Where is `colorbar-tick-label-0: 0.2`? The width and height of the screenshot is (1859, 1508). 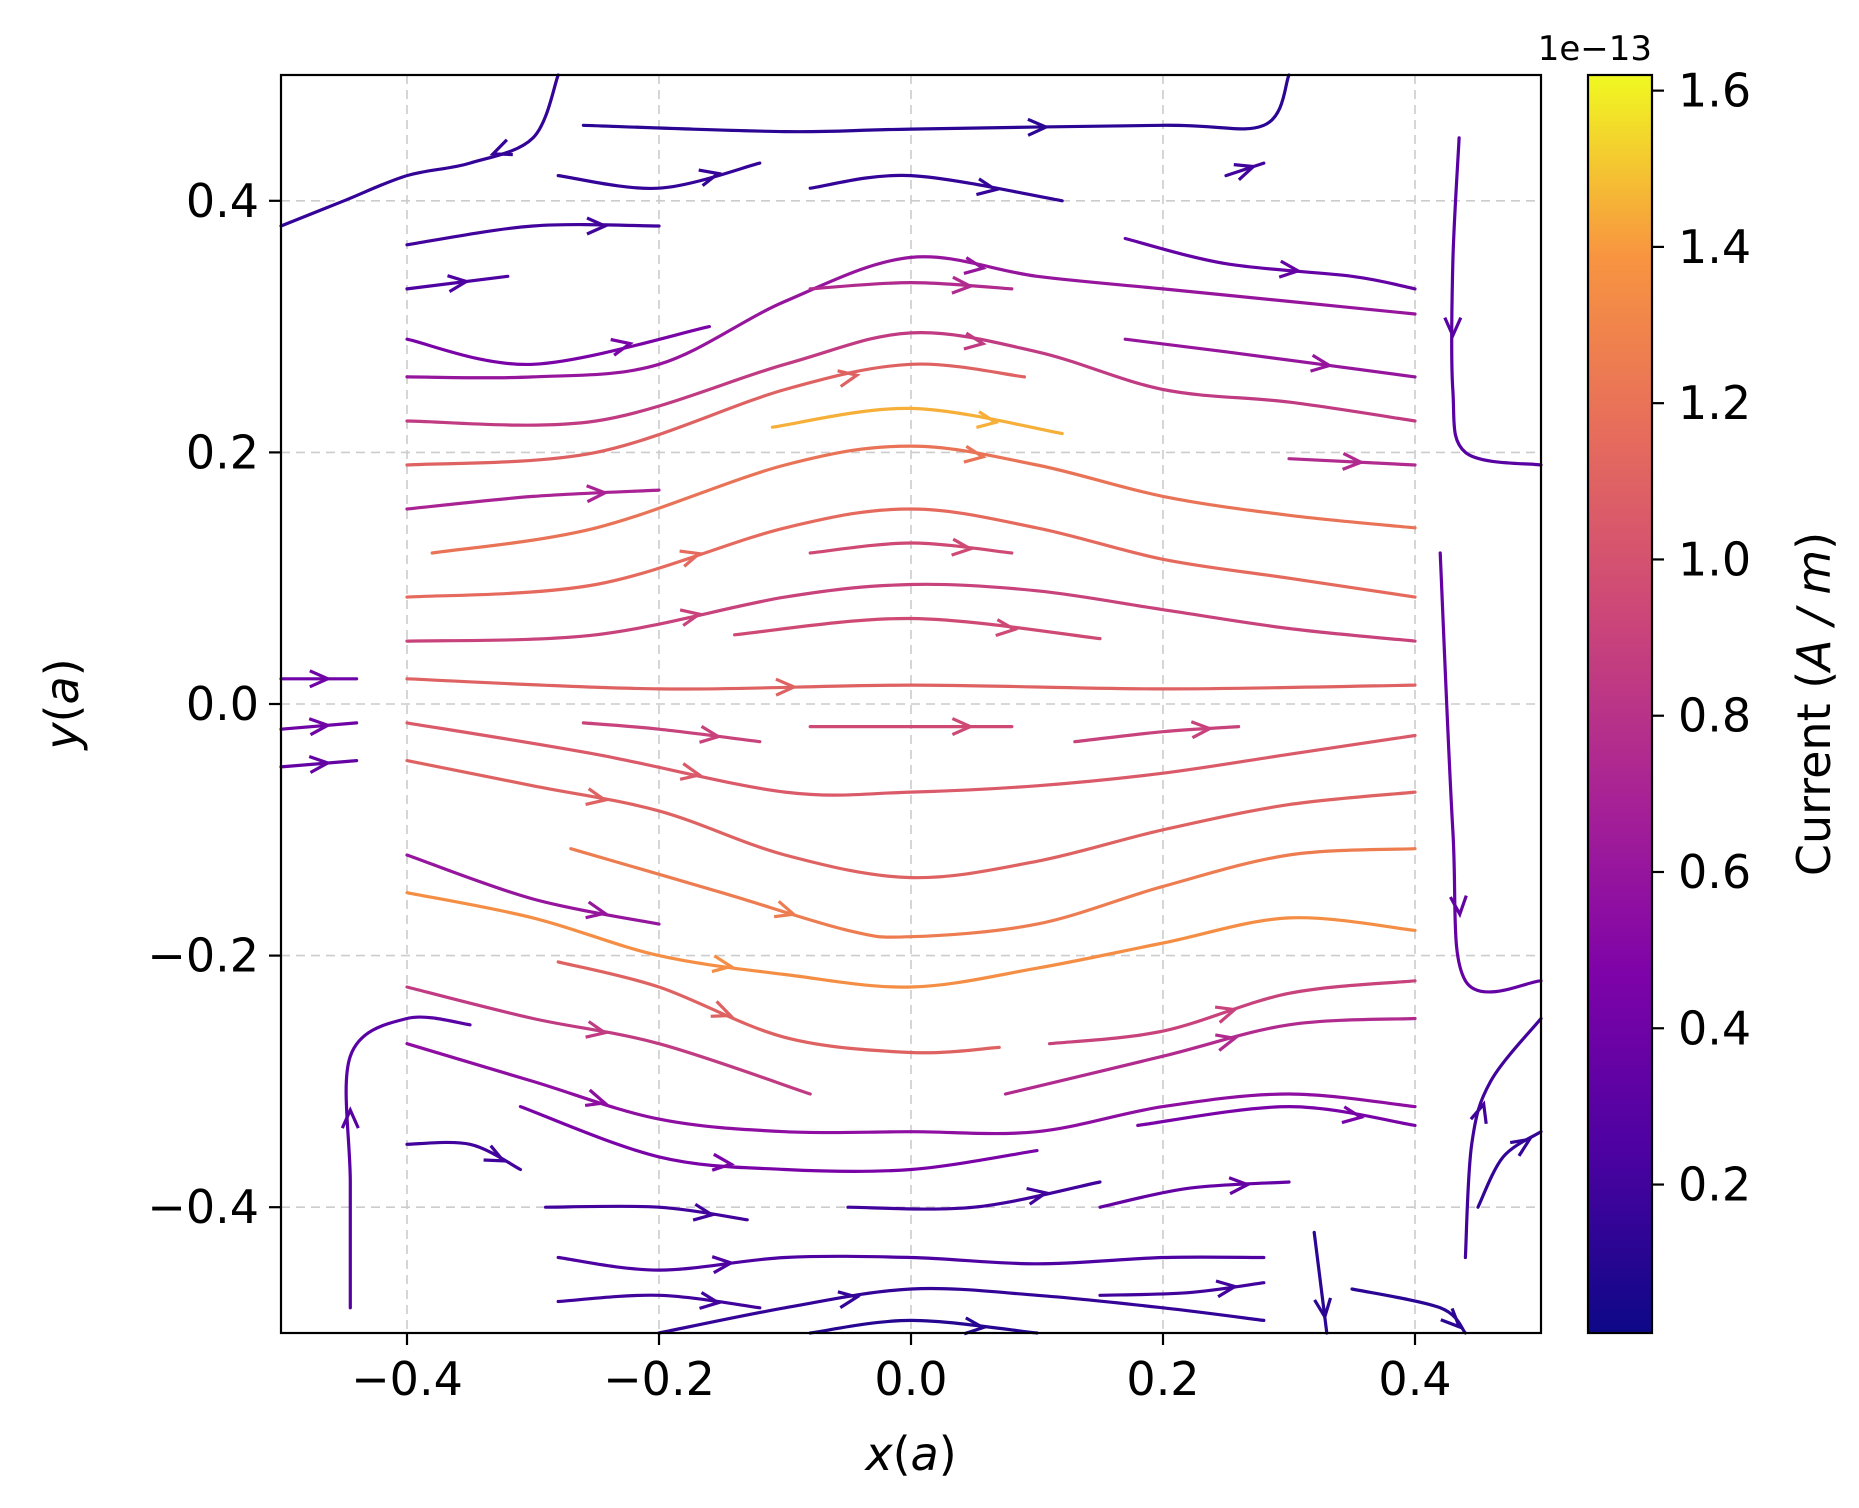 colorbar-tick-label-0: 0.2 is located at coordinates (1714, 1185).